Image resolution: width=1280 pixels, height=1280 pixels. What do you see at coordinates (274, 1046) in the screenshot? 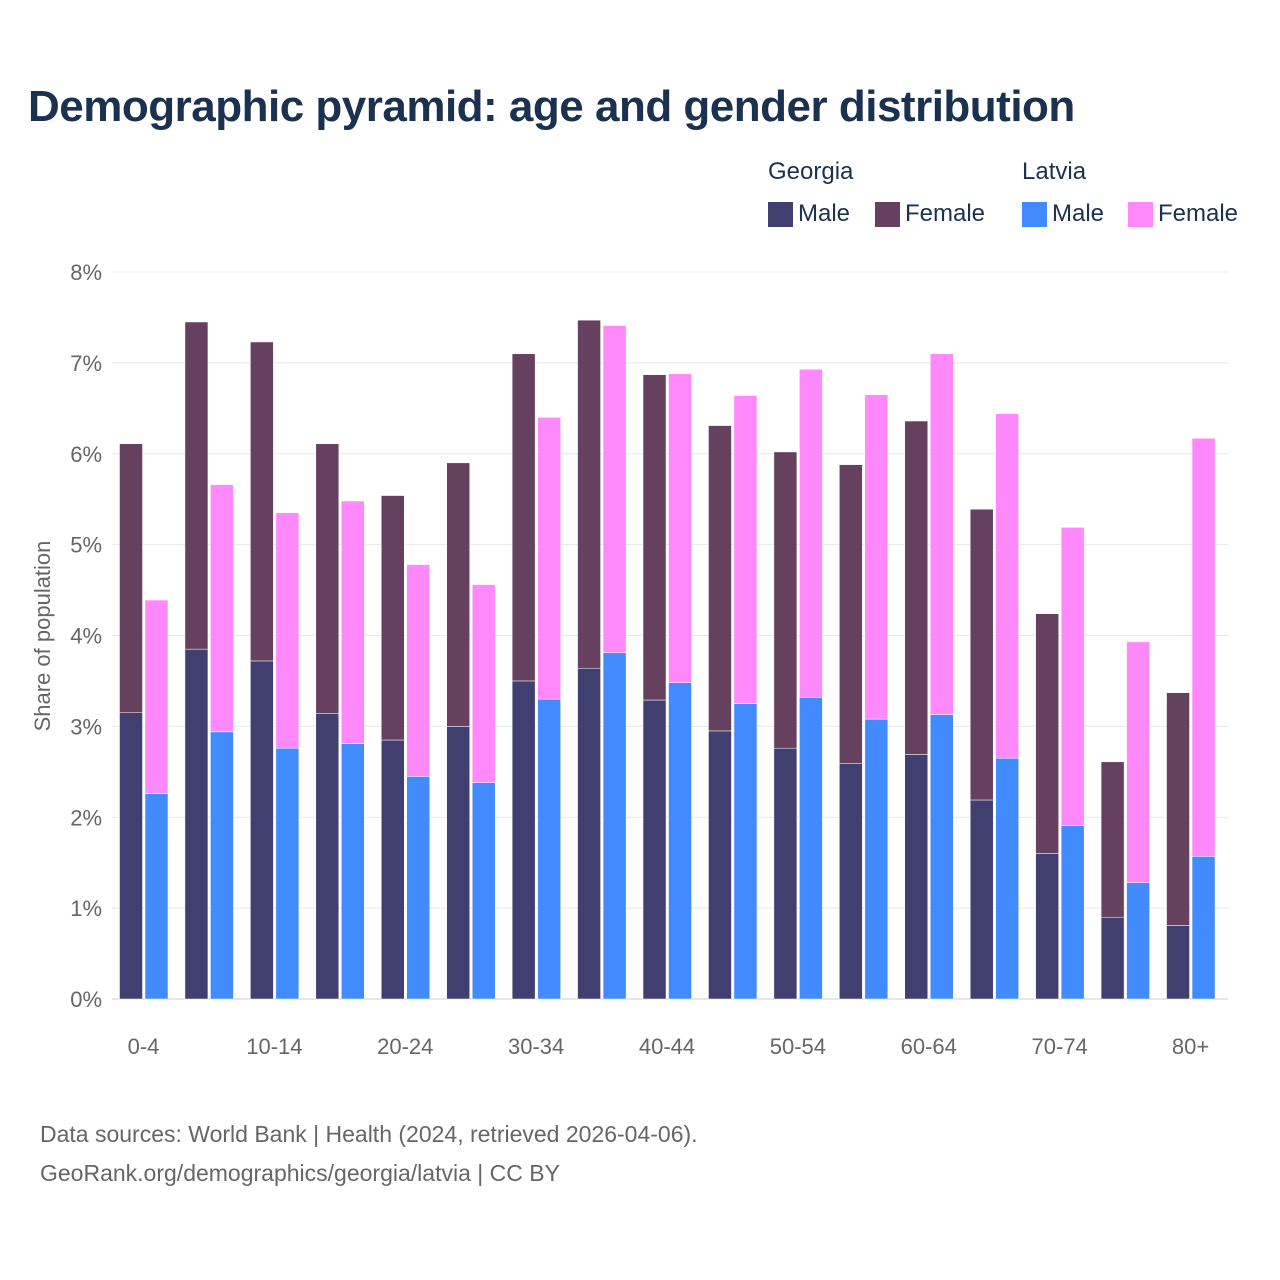
I see `x-tick-label: 10-14` at bounding box center [274, 1046].